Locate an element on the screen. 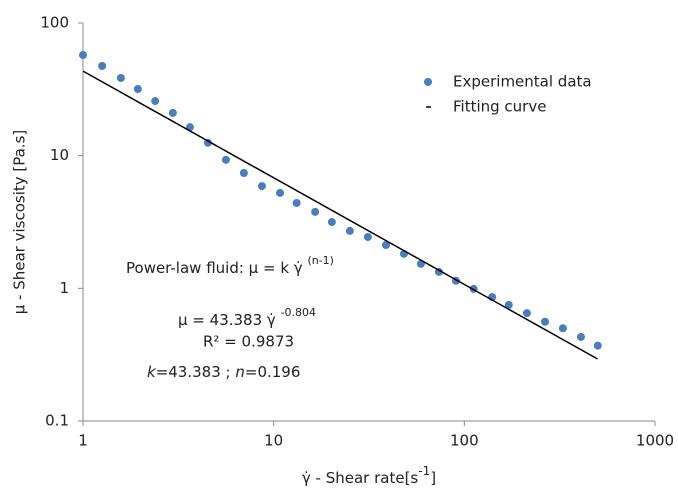  x-label-sup: -1 is located at coordinates (424, 471).